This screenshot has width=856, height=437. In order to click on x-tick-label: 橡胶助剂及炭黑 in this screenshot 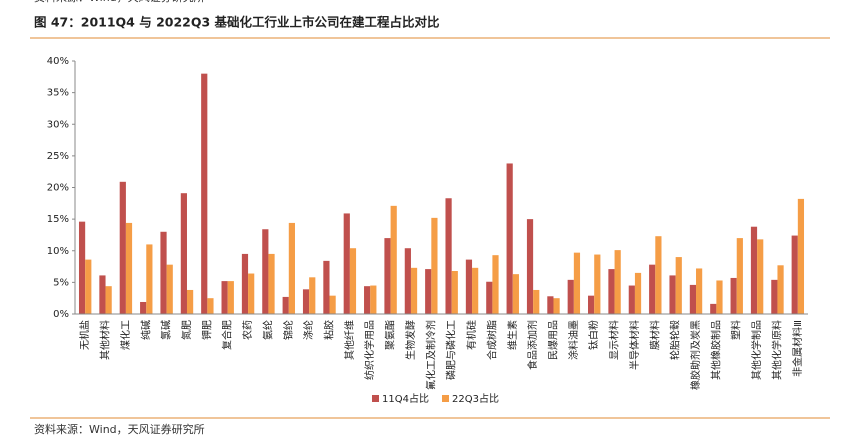, I will do `click(695, 355)`.